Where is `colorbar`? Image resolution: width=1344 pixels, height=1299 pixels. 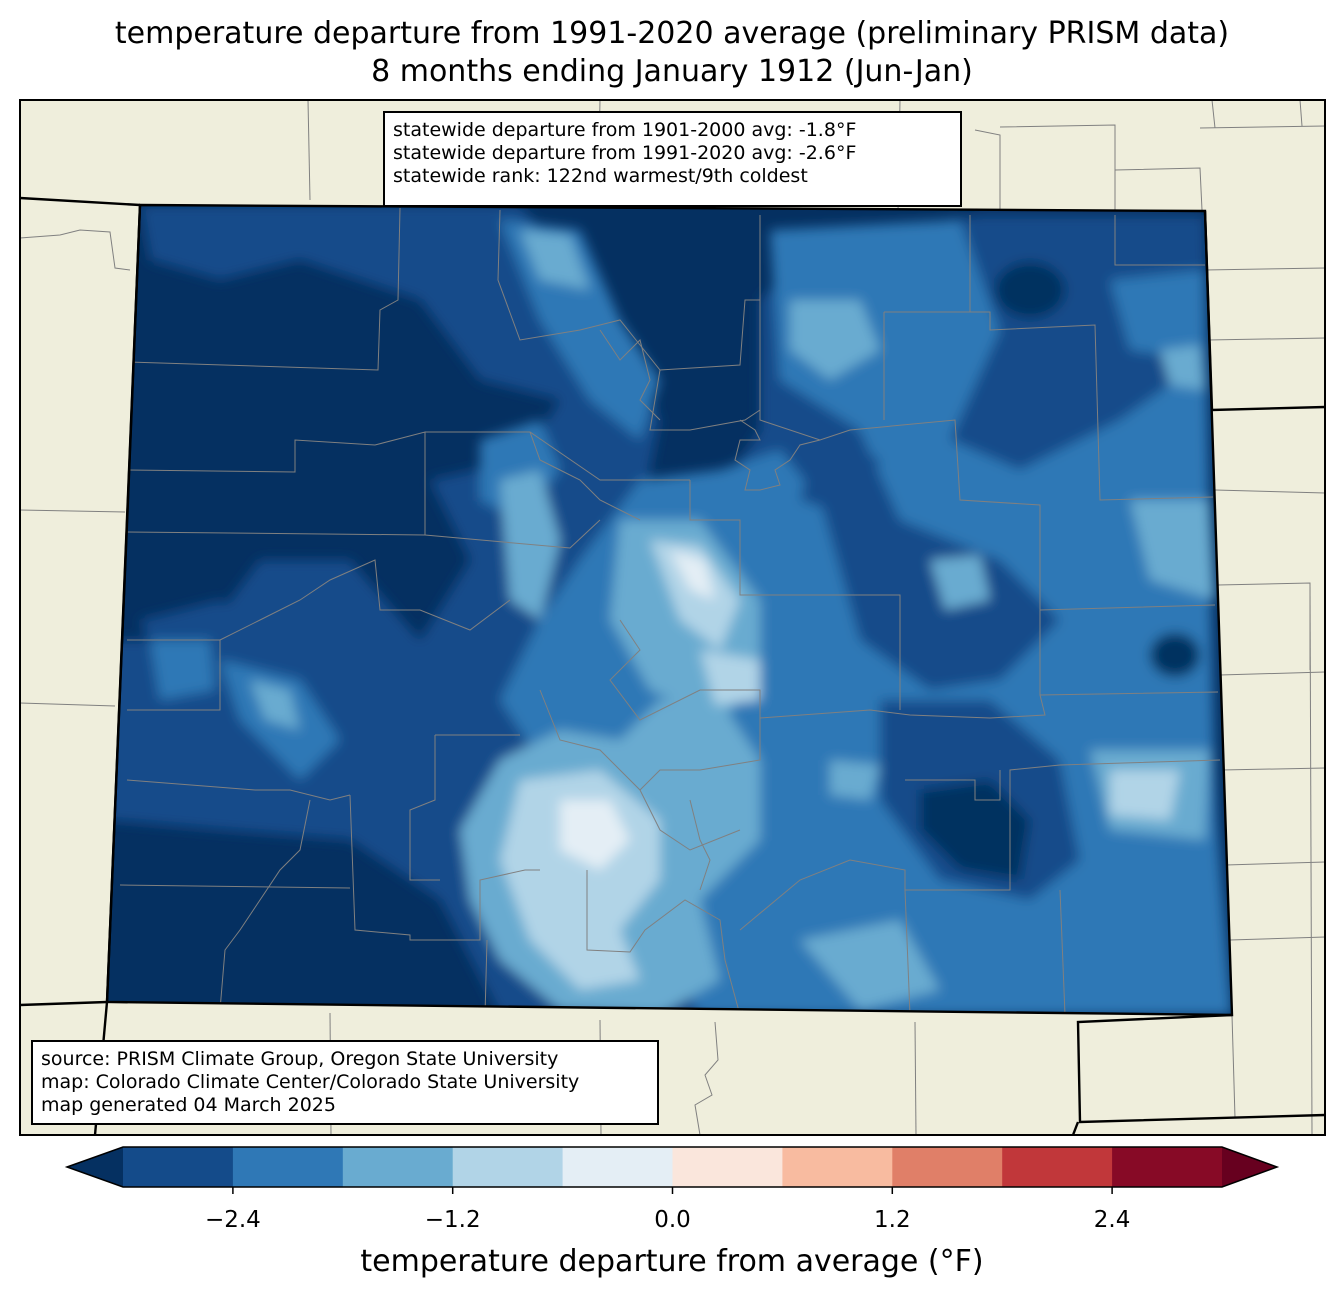 colorbar is located at coordinates (672, 1170).